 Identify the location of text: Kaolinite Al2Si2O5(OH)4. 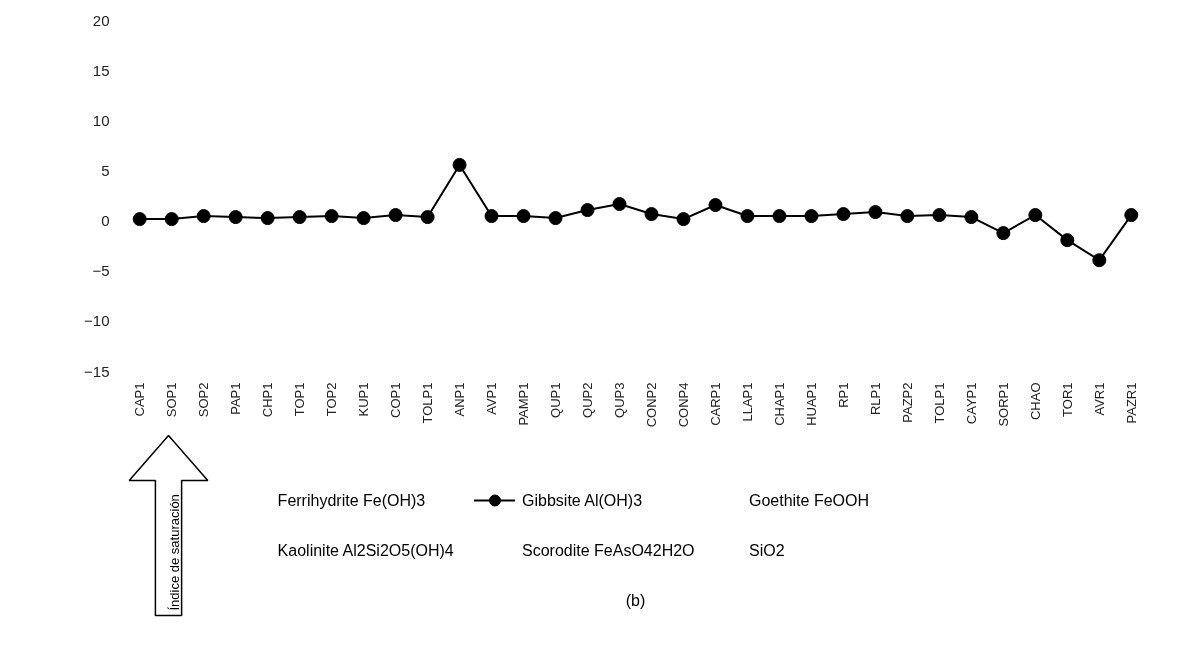
(365, 550).